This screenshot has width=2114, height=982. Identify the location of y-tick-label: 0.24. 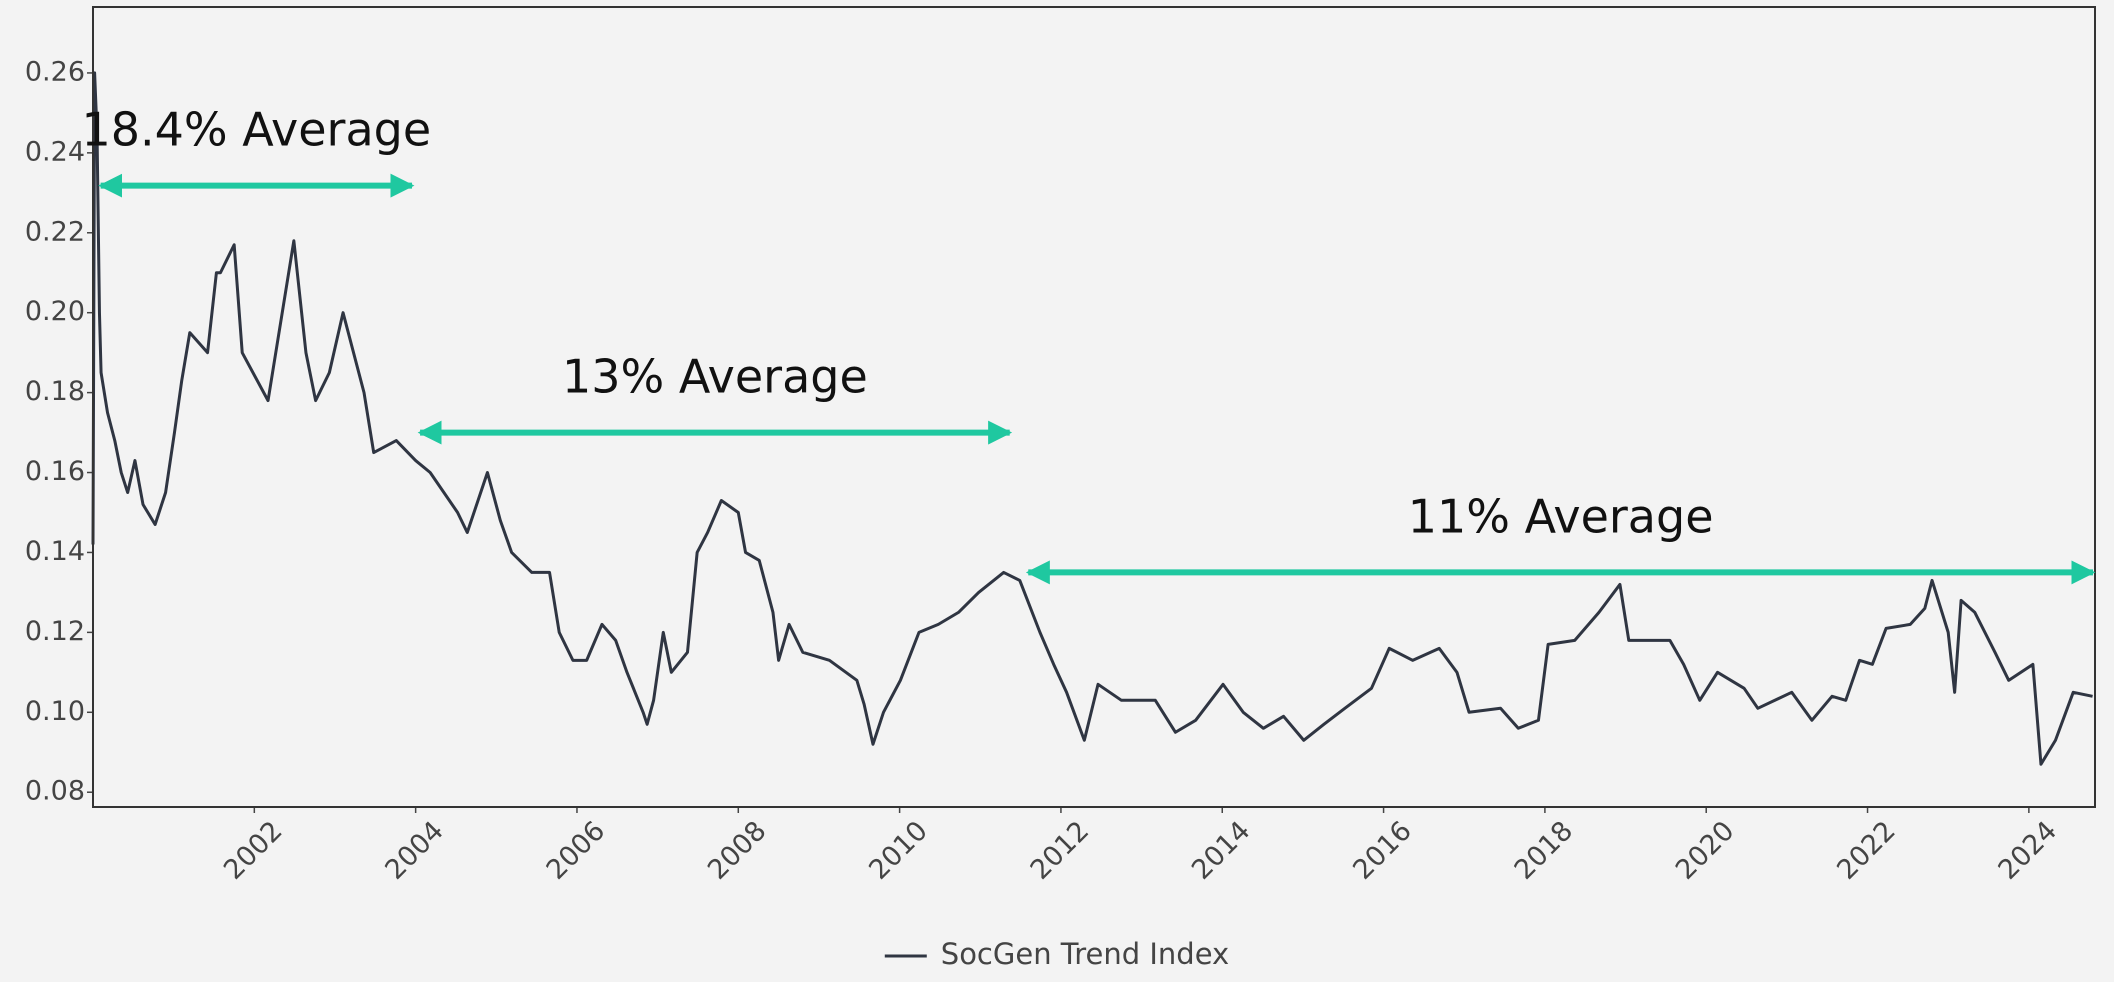
(55, 151).